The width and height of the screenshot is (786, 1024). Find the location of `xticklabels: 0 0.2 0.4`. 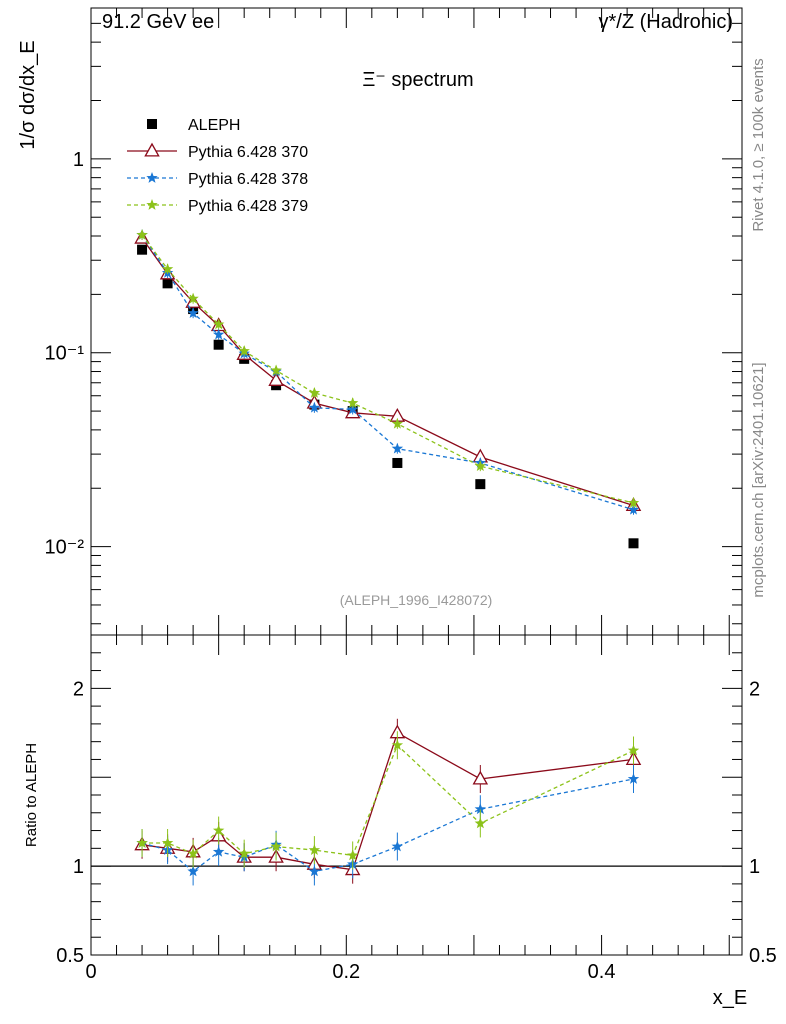

xticklabels: 0 0.2 0.4 is located at coordinates (350, 972).